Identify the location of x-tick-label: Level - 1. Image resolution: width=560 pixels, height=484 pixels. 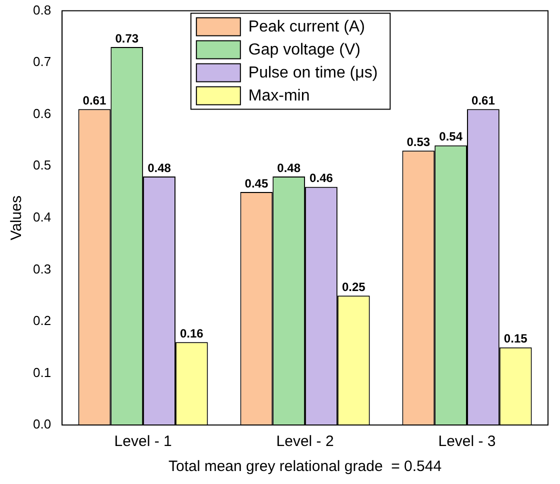
(143, 441).